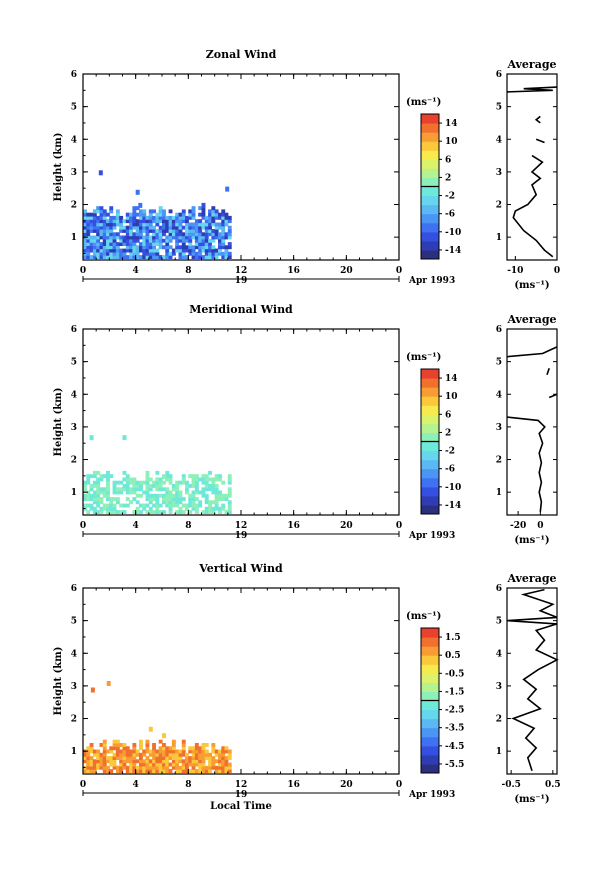  What do you see at coordinates (74, 461) in the screenshot?
I see `y-tick-label: 2` at bounding box center [74, 461].